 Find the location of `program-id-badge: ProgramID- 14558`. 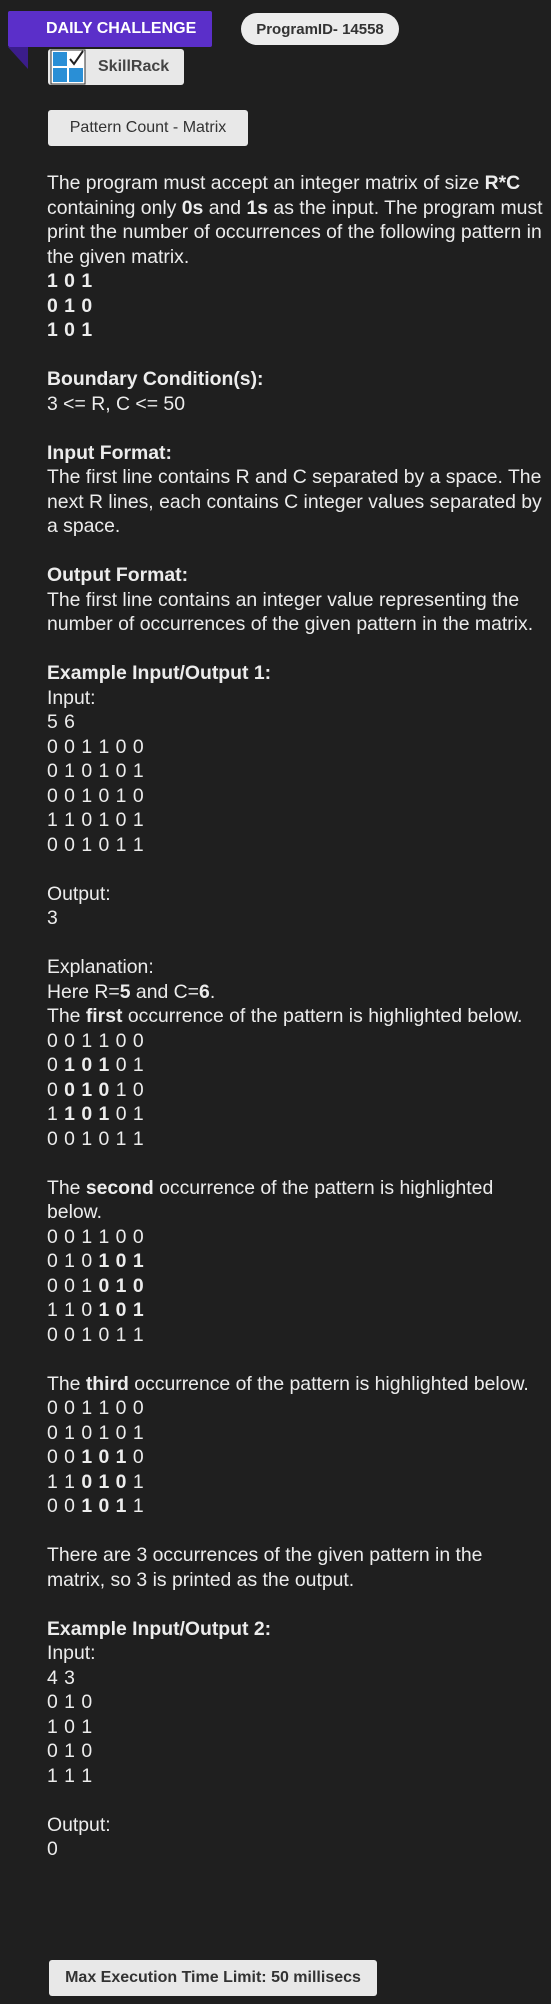

program-id-badge: ProgramID- 14558 is located at coordinates (320, 29).